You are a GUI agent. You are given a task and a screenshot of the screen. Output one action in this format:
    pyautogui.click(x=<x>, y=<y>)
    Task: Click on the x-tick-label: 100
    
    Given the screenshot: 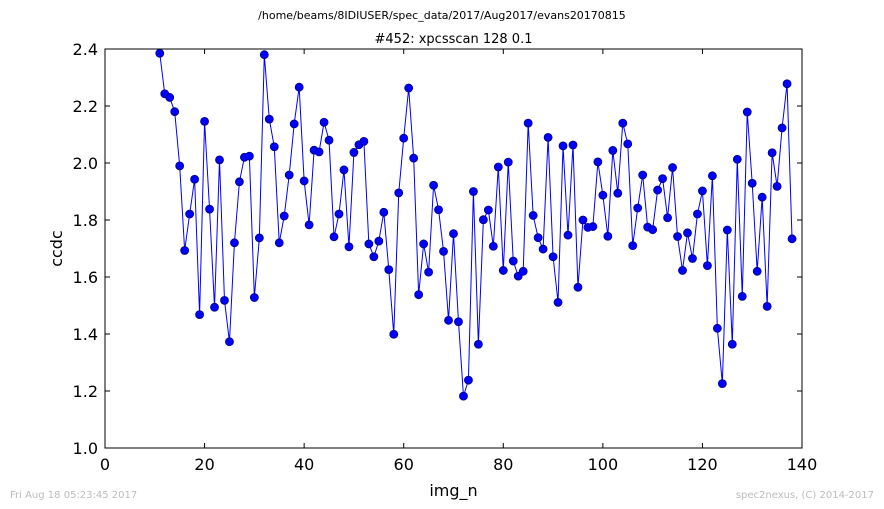 What is the action you would take?
    pyautogui.click(x=603, y=464)
    